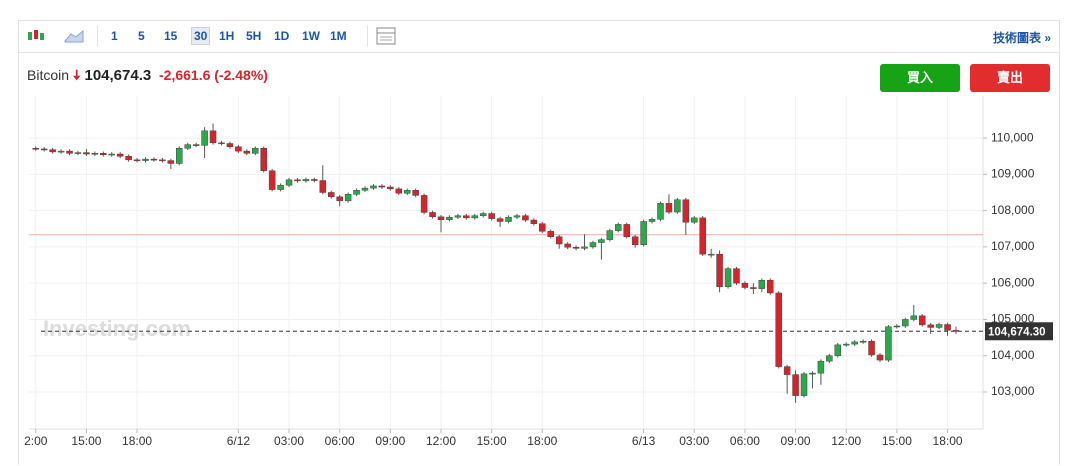 This screenshot has height=466, width=1076. I want to click on interval: 30, so click(201, 36).